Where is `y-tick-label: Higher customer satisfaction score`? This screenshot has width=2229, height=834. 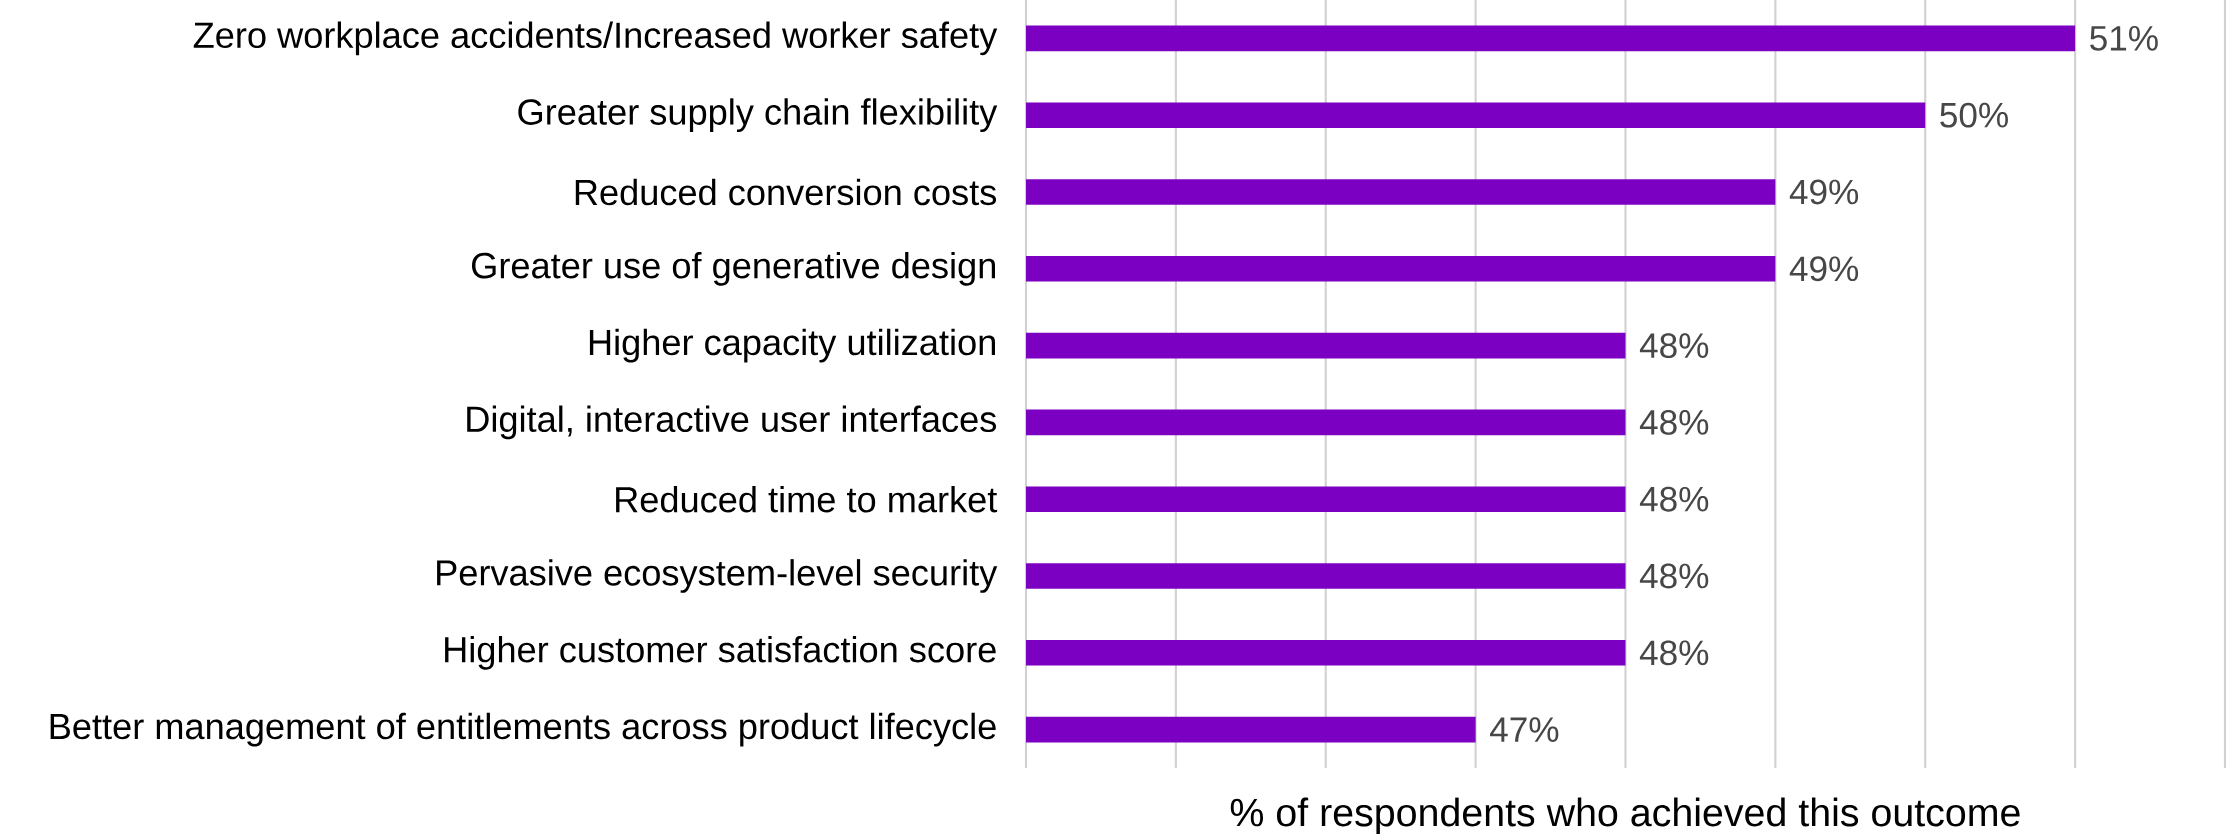
y-tick-label: Higher customer satisfaction score is located at coordinates (720, 652).